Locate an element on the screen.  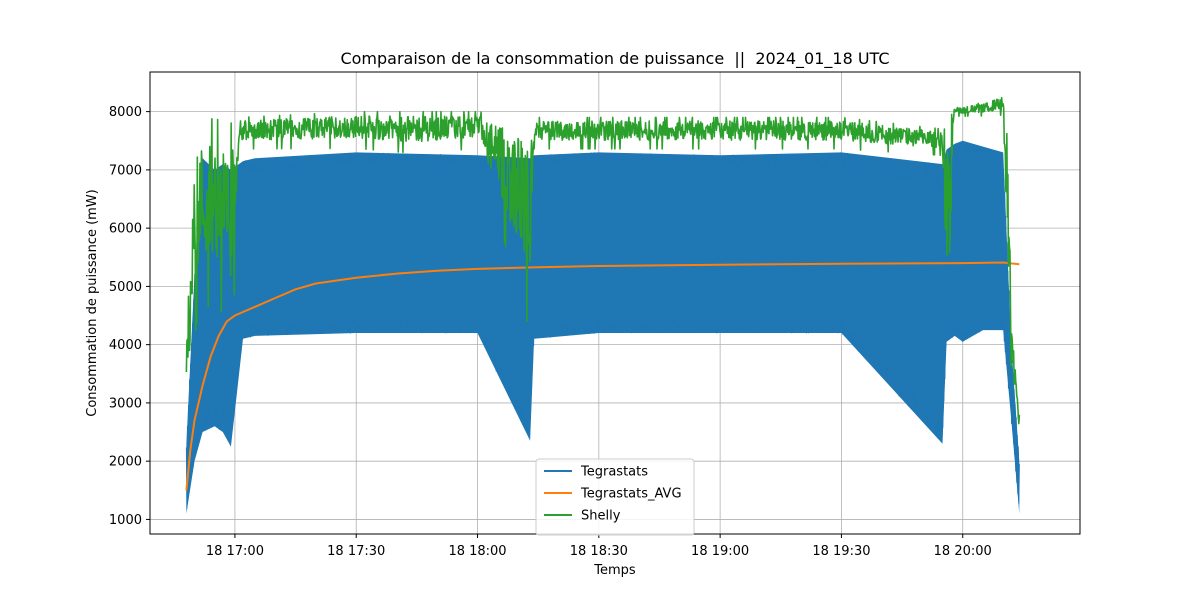
x-tick-label: 18 17:00 is located at coordinates (235, 551).